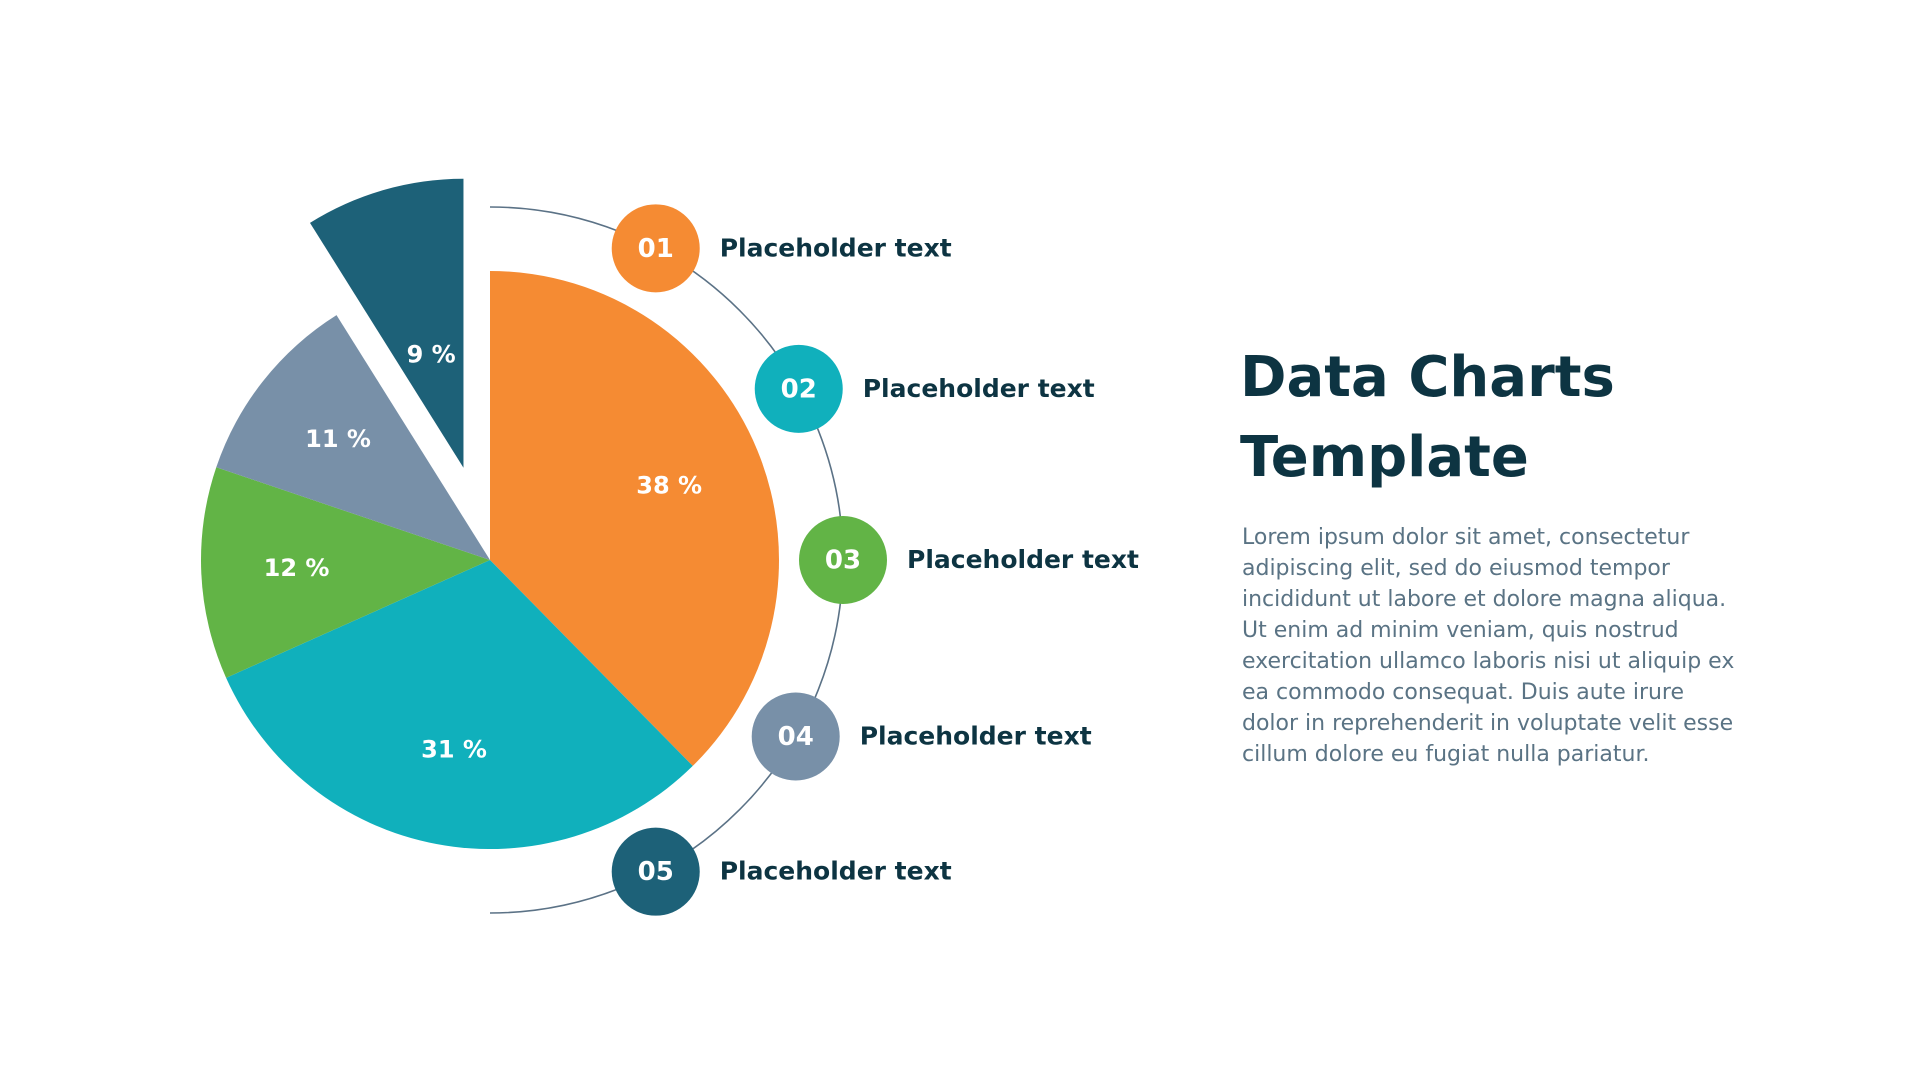  What do you see at coordinates (1427, 417) in the screenshot?
I see `slide-title: Data Charts Template` at bounding box center [1427, 417].